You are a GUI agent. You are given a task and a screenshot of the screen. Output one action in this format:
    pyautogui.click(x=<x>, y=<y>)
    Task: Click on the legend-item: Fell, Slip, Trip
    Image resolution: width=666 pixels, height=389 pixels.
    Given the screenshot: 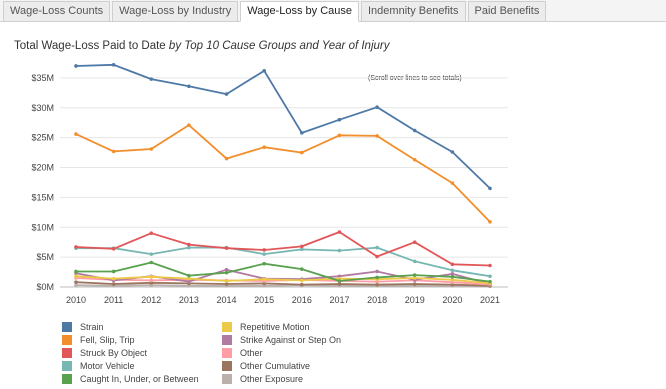 What is the action you would take?
    pyautogui.click(x=98, y=340)
    